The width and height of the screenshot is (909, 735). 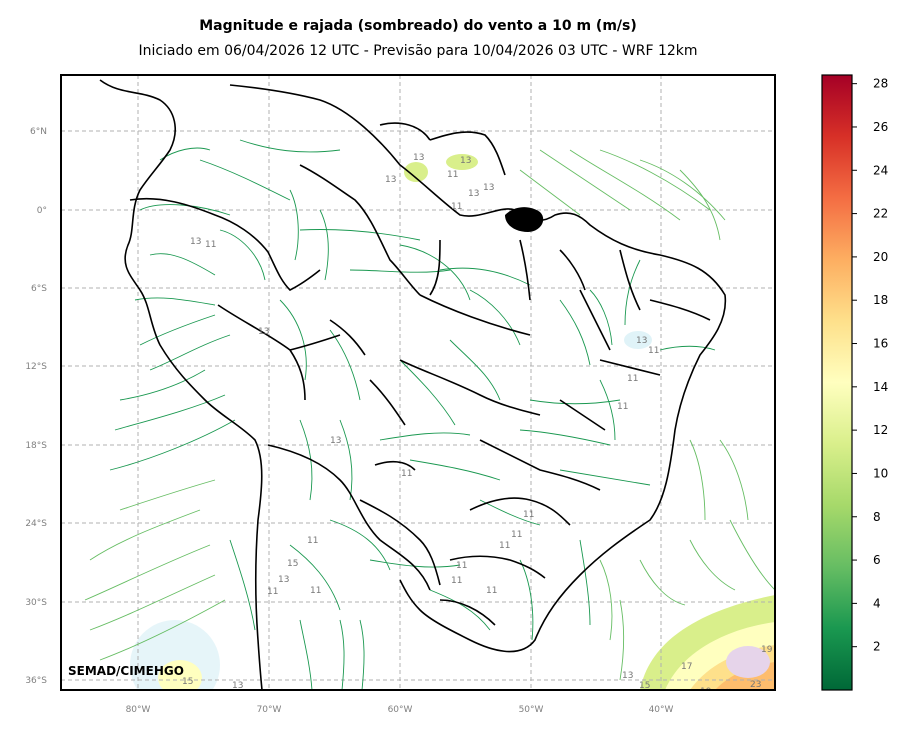 What do you see at coordinates (880, 84) in the screenshot?
I see `colorbar-tick-label: 28` at bounding box center [880, 84].